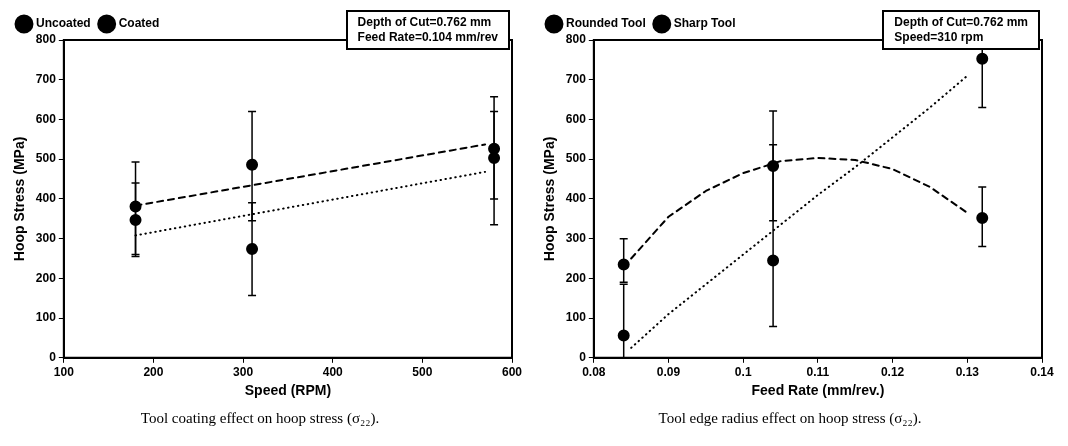  What do you see at coordinates (606, 23) in the screenshot?
I see `legend-label: Rounded Tool` at bounding box center [606, 23].